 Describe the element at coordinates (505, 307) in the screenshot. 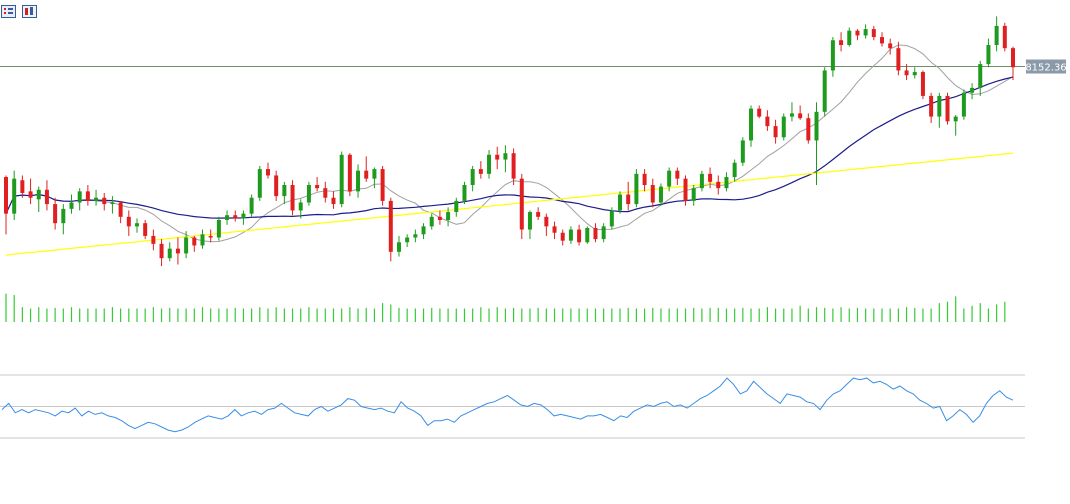

I see `volume-panel` at that location.